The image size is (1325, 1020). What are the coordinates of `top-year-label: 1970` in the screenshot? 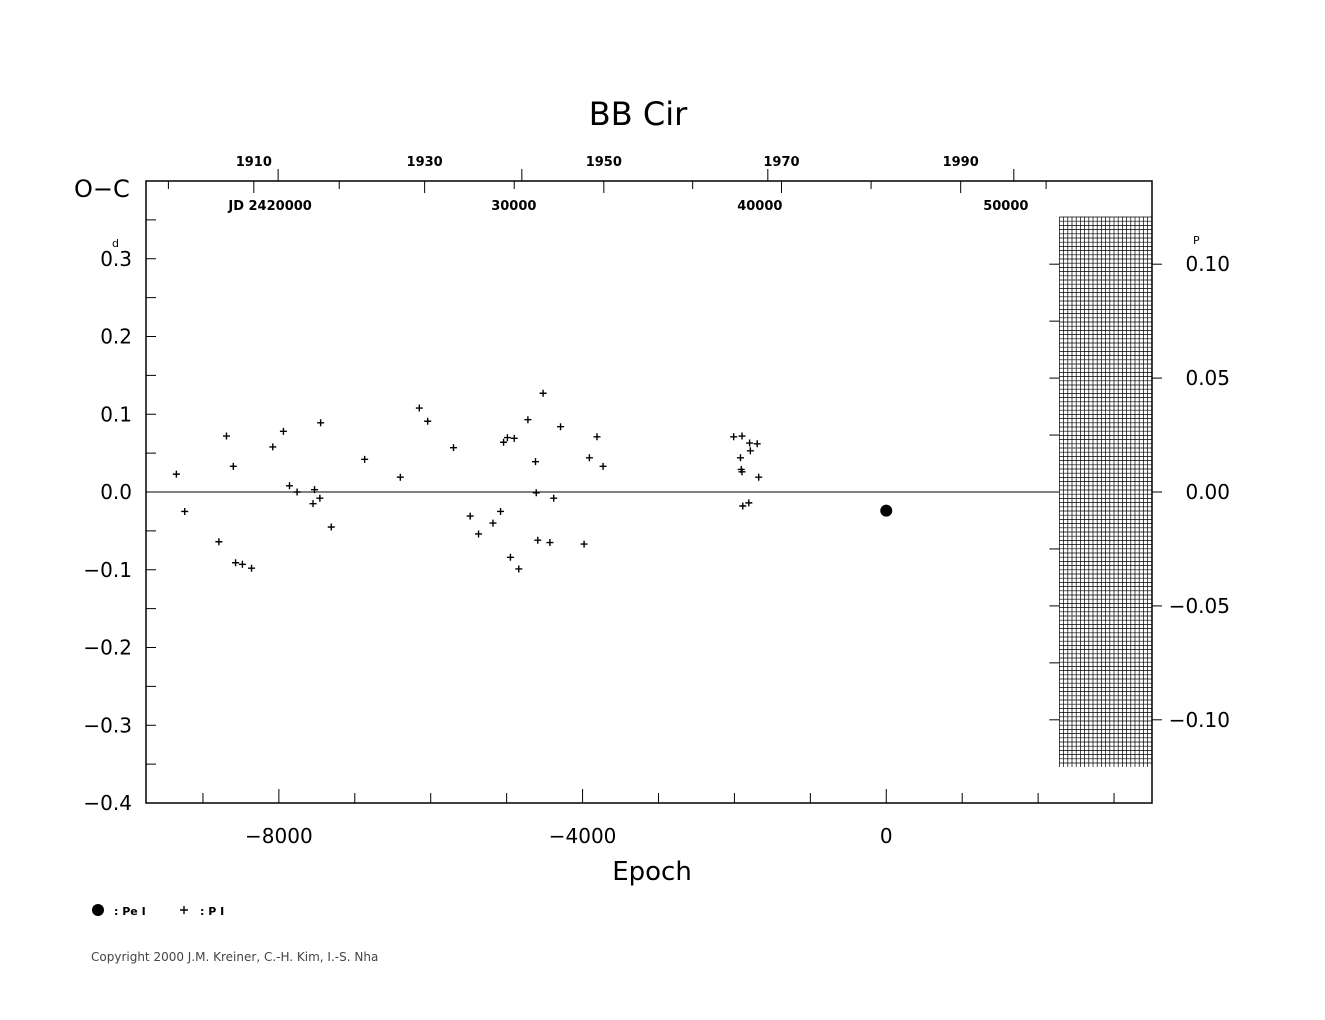 It's located at (781, 162).